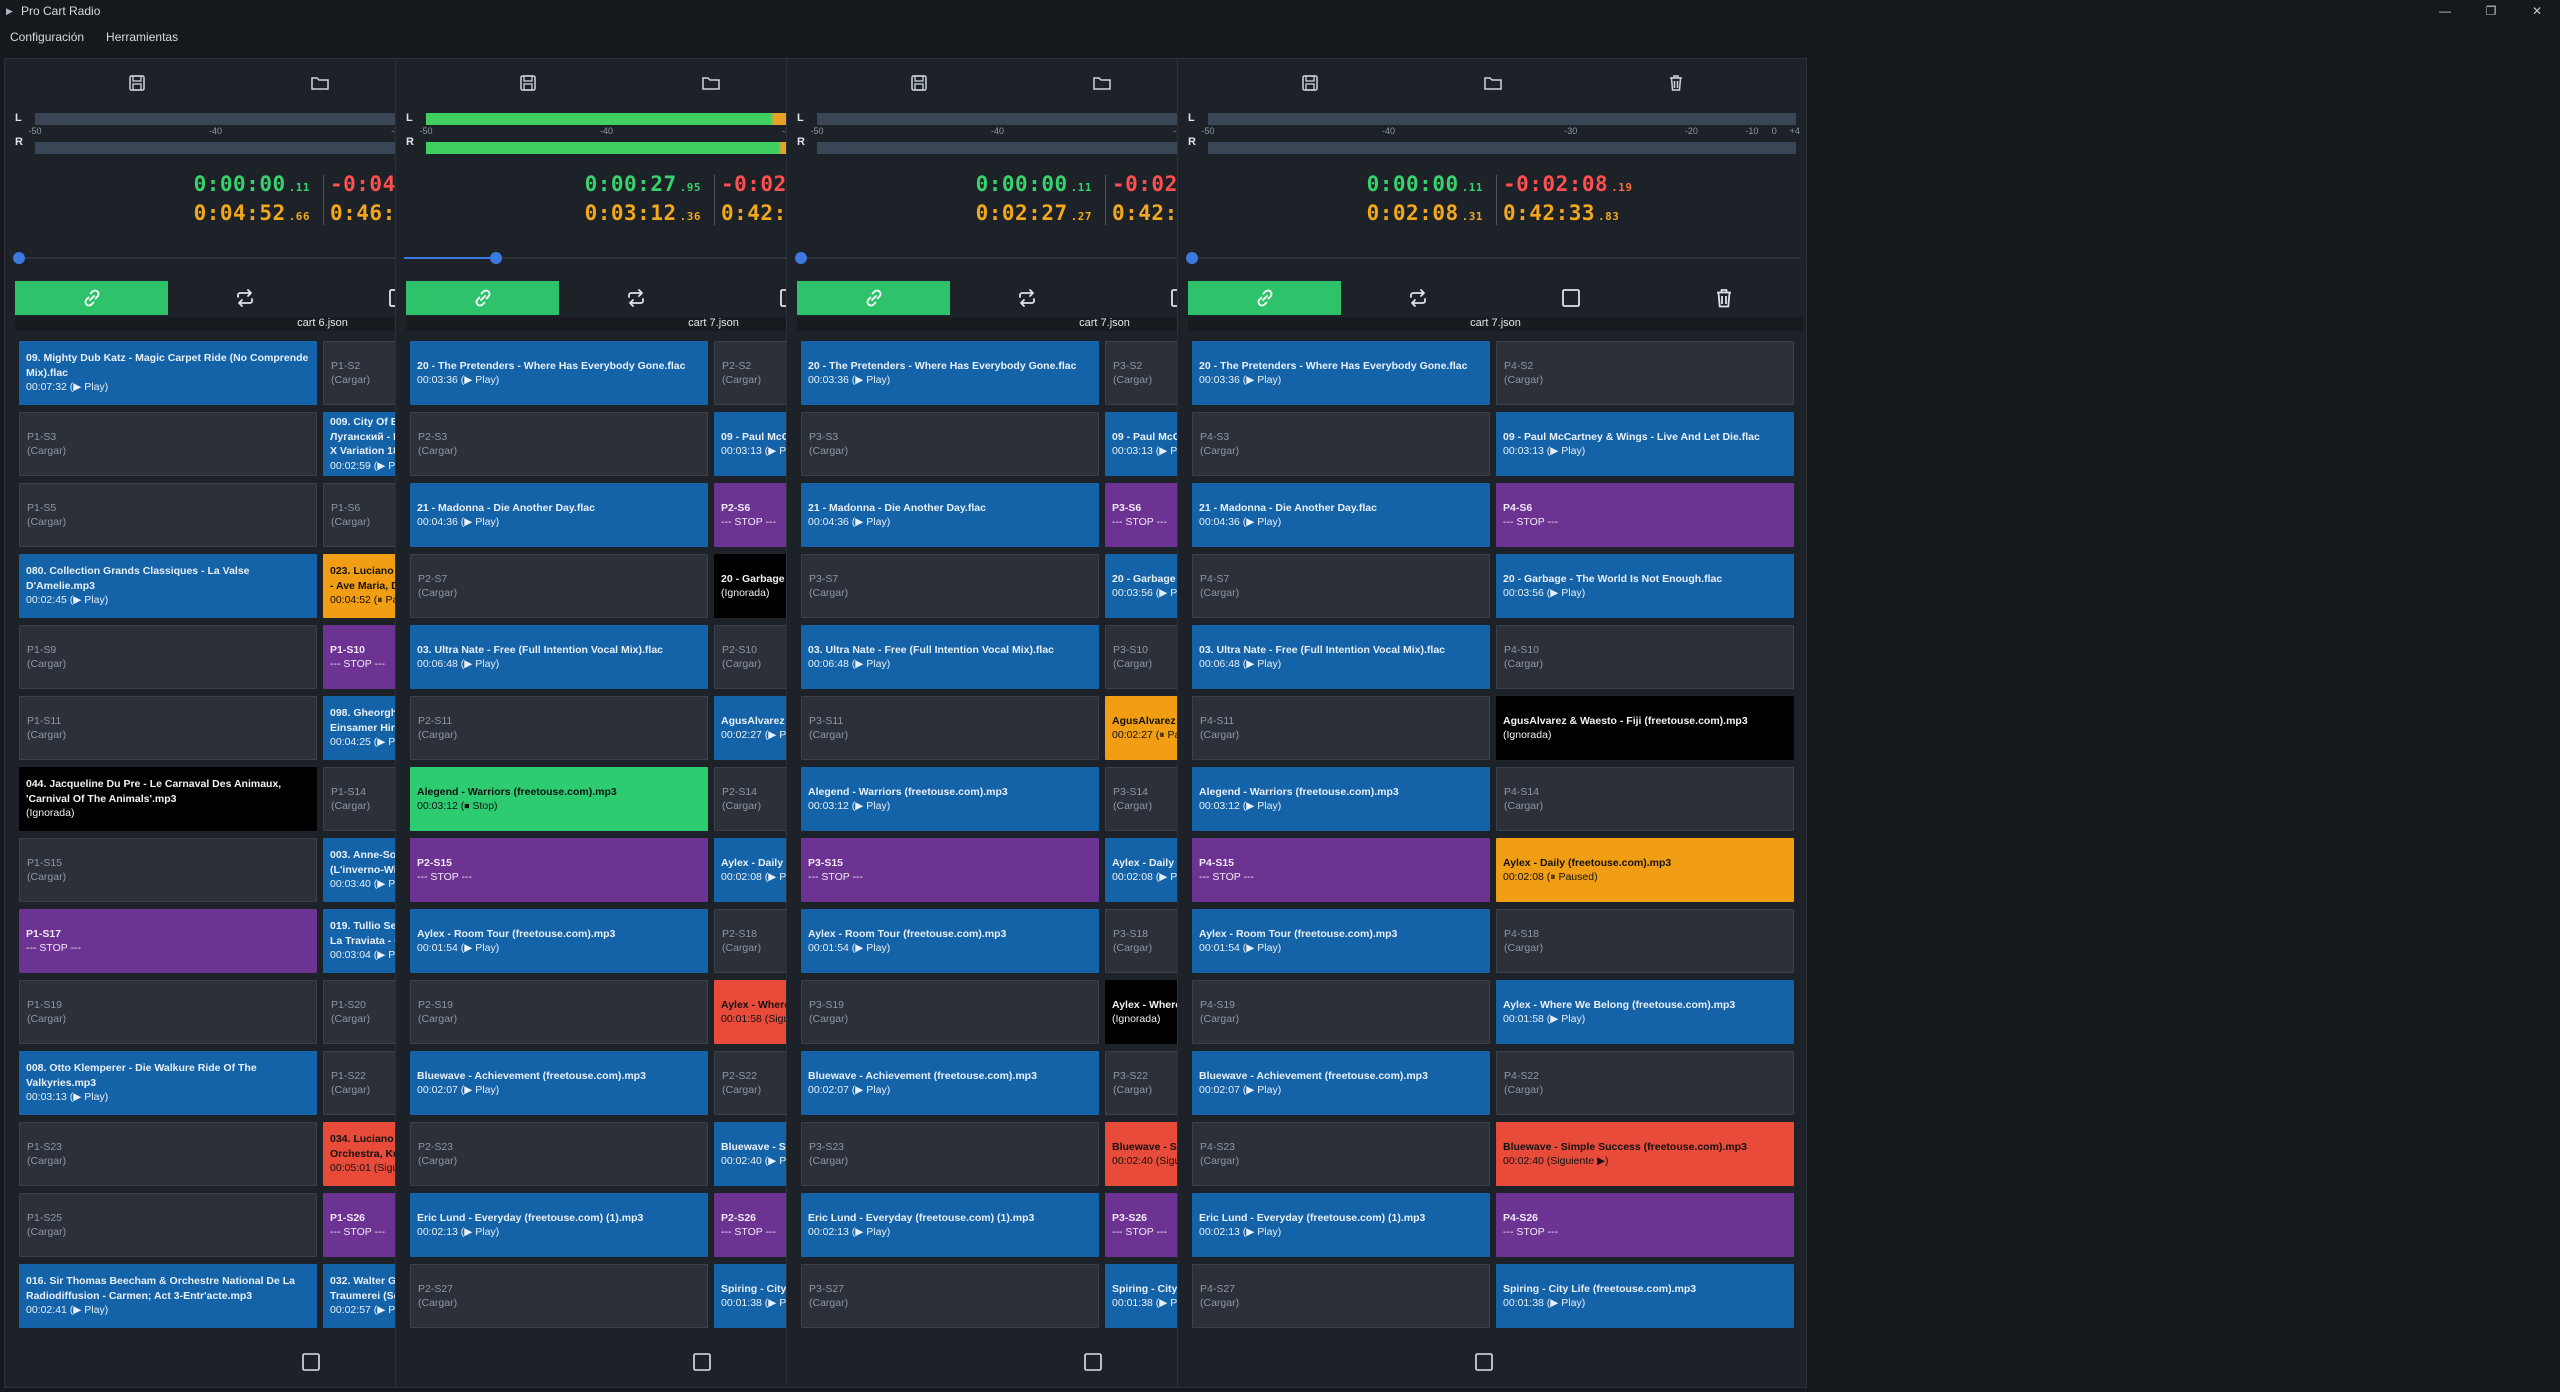 The width and height of the screenshot is (2560, 1392). I want to click on cart-slot: P4-S15 --- STOP ---, so click(1341, 870).